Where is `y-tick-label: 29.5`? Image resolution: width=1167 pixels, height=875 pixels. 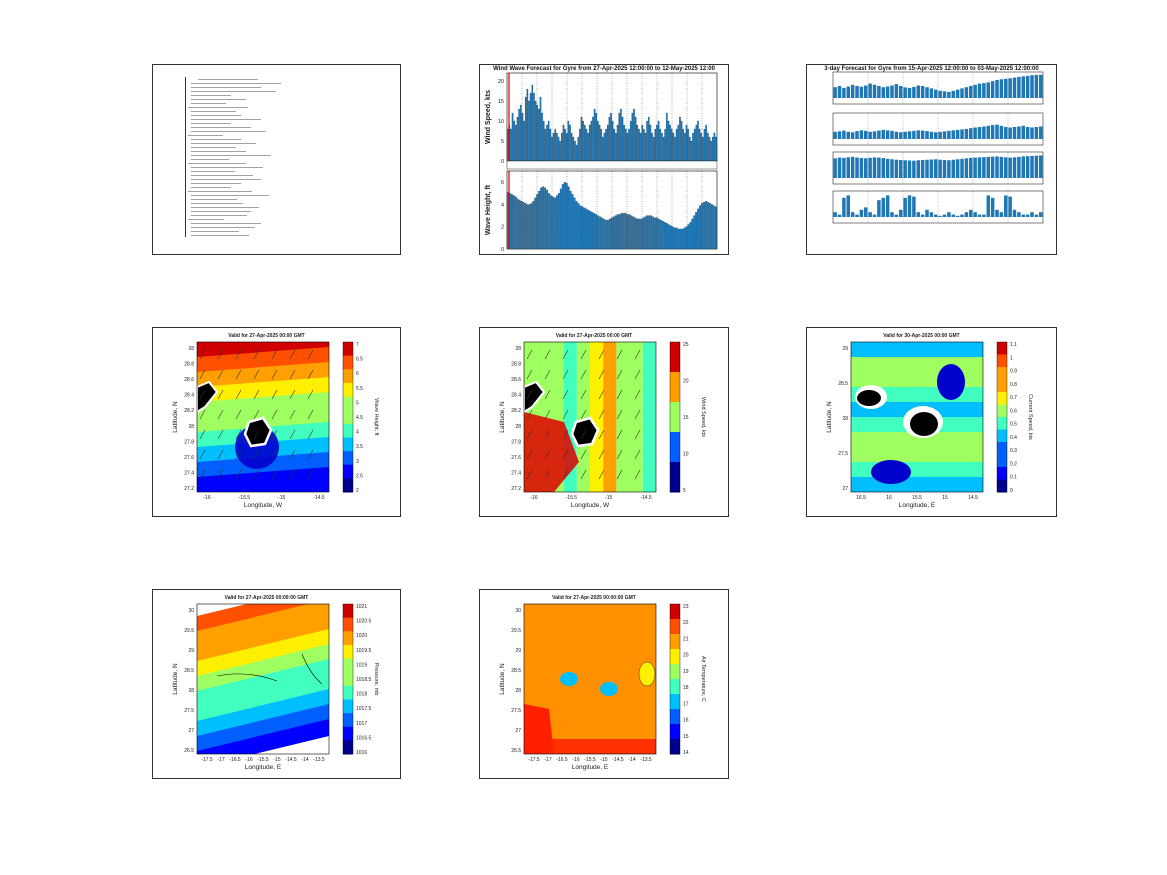
y-tick-label: 29.5 is located at coordinates (189, 631).